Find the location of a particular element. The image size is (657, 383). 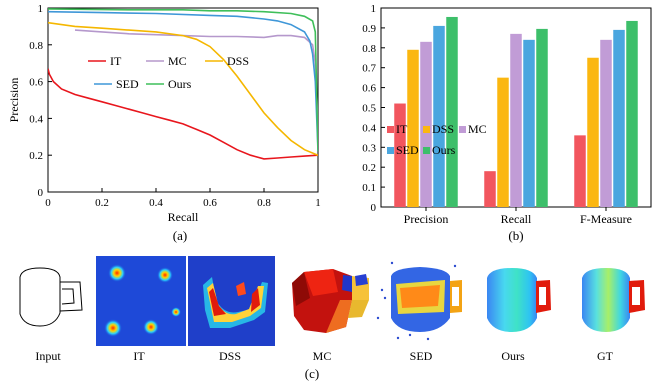

pr-line-mc is located at coordinates (196, 78).